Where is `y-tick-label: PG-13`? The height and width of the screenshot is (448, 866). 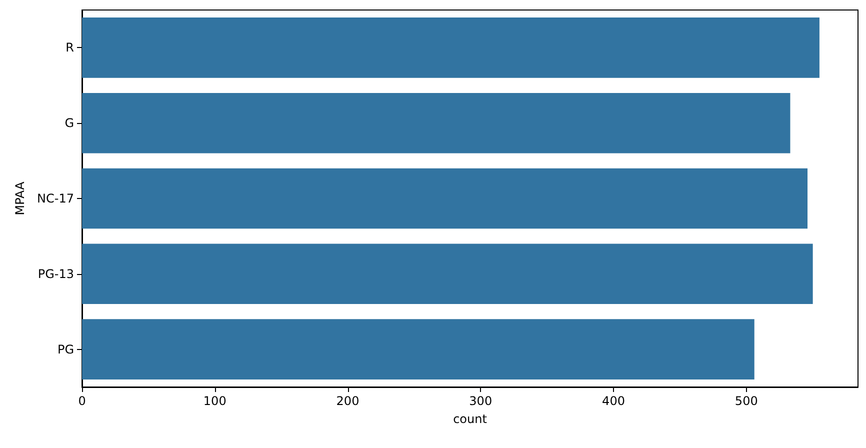
y-tick-label: PG-13 is located at coordinates (56, 273).